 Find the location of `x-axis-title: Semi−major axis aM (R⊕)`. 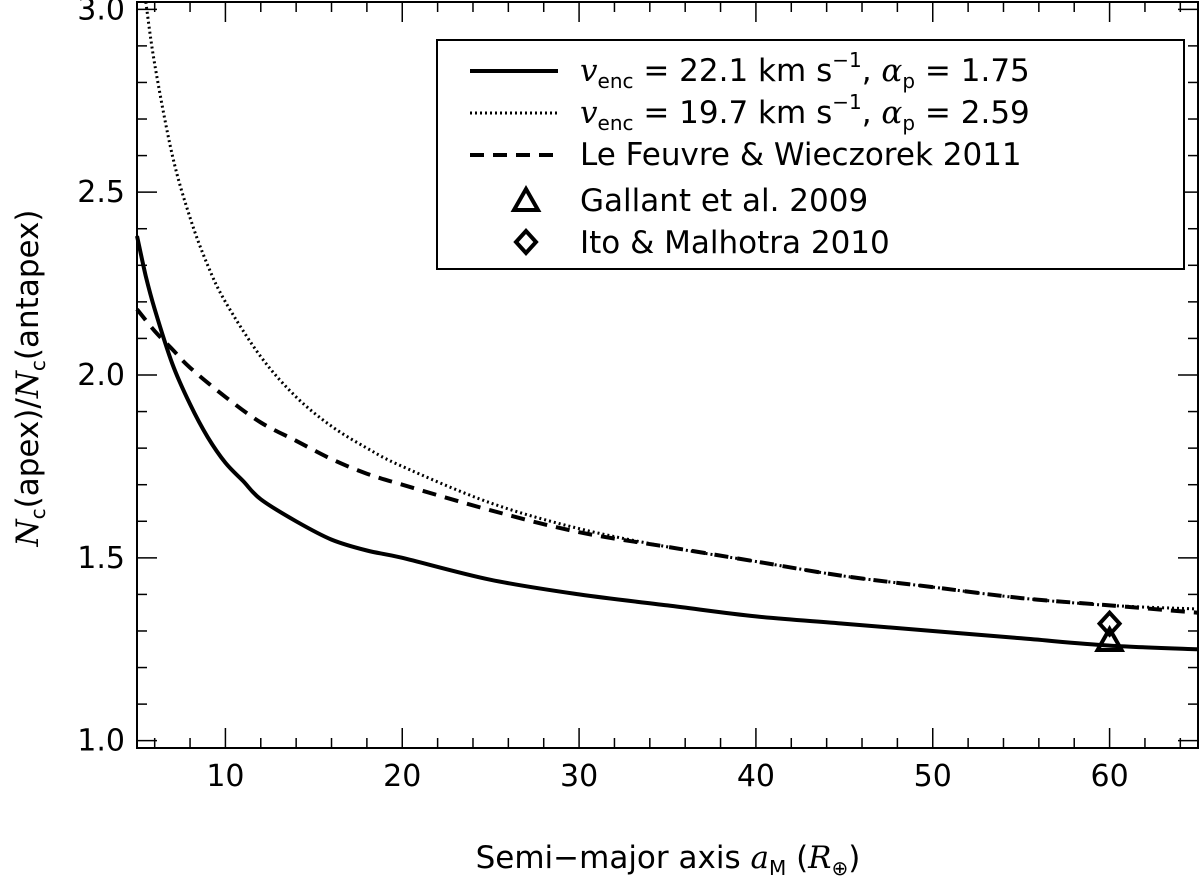

x-axis-title: Semi−major axis aM (R⊕) is located at coordinates (668, 858).